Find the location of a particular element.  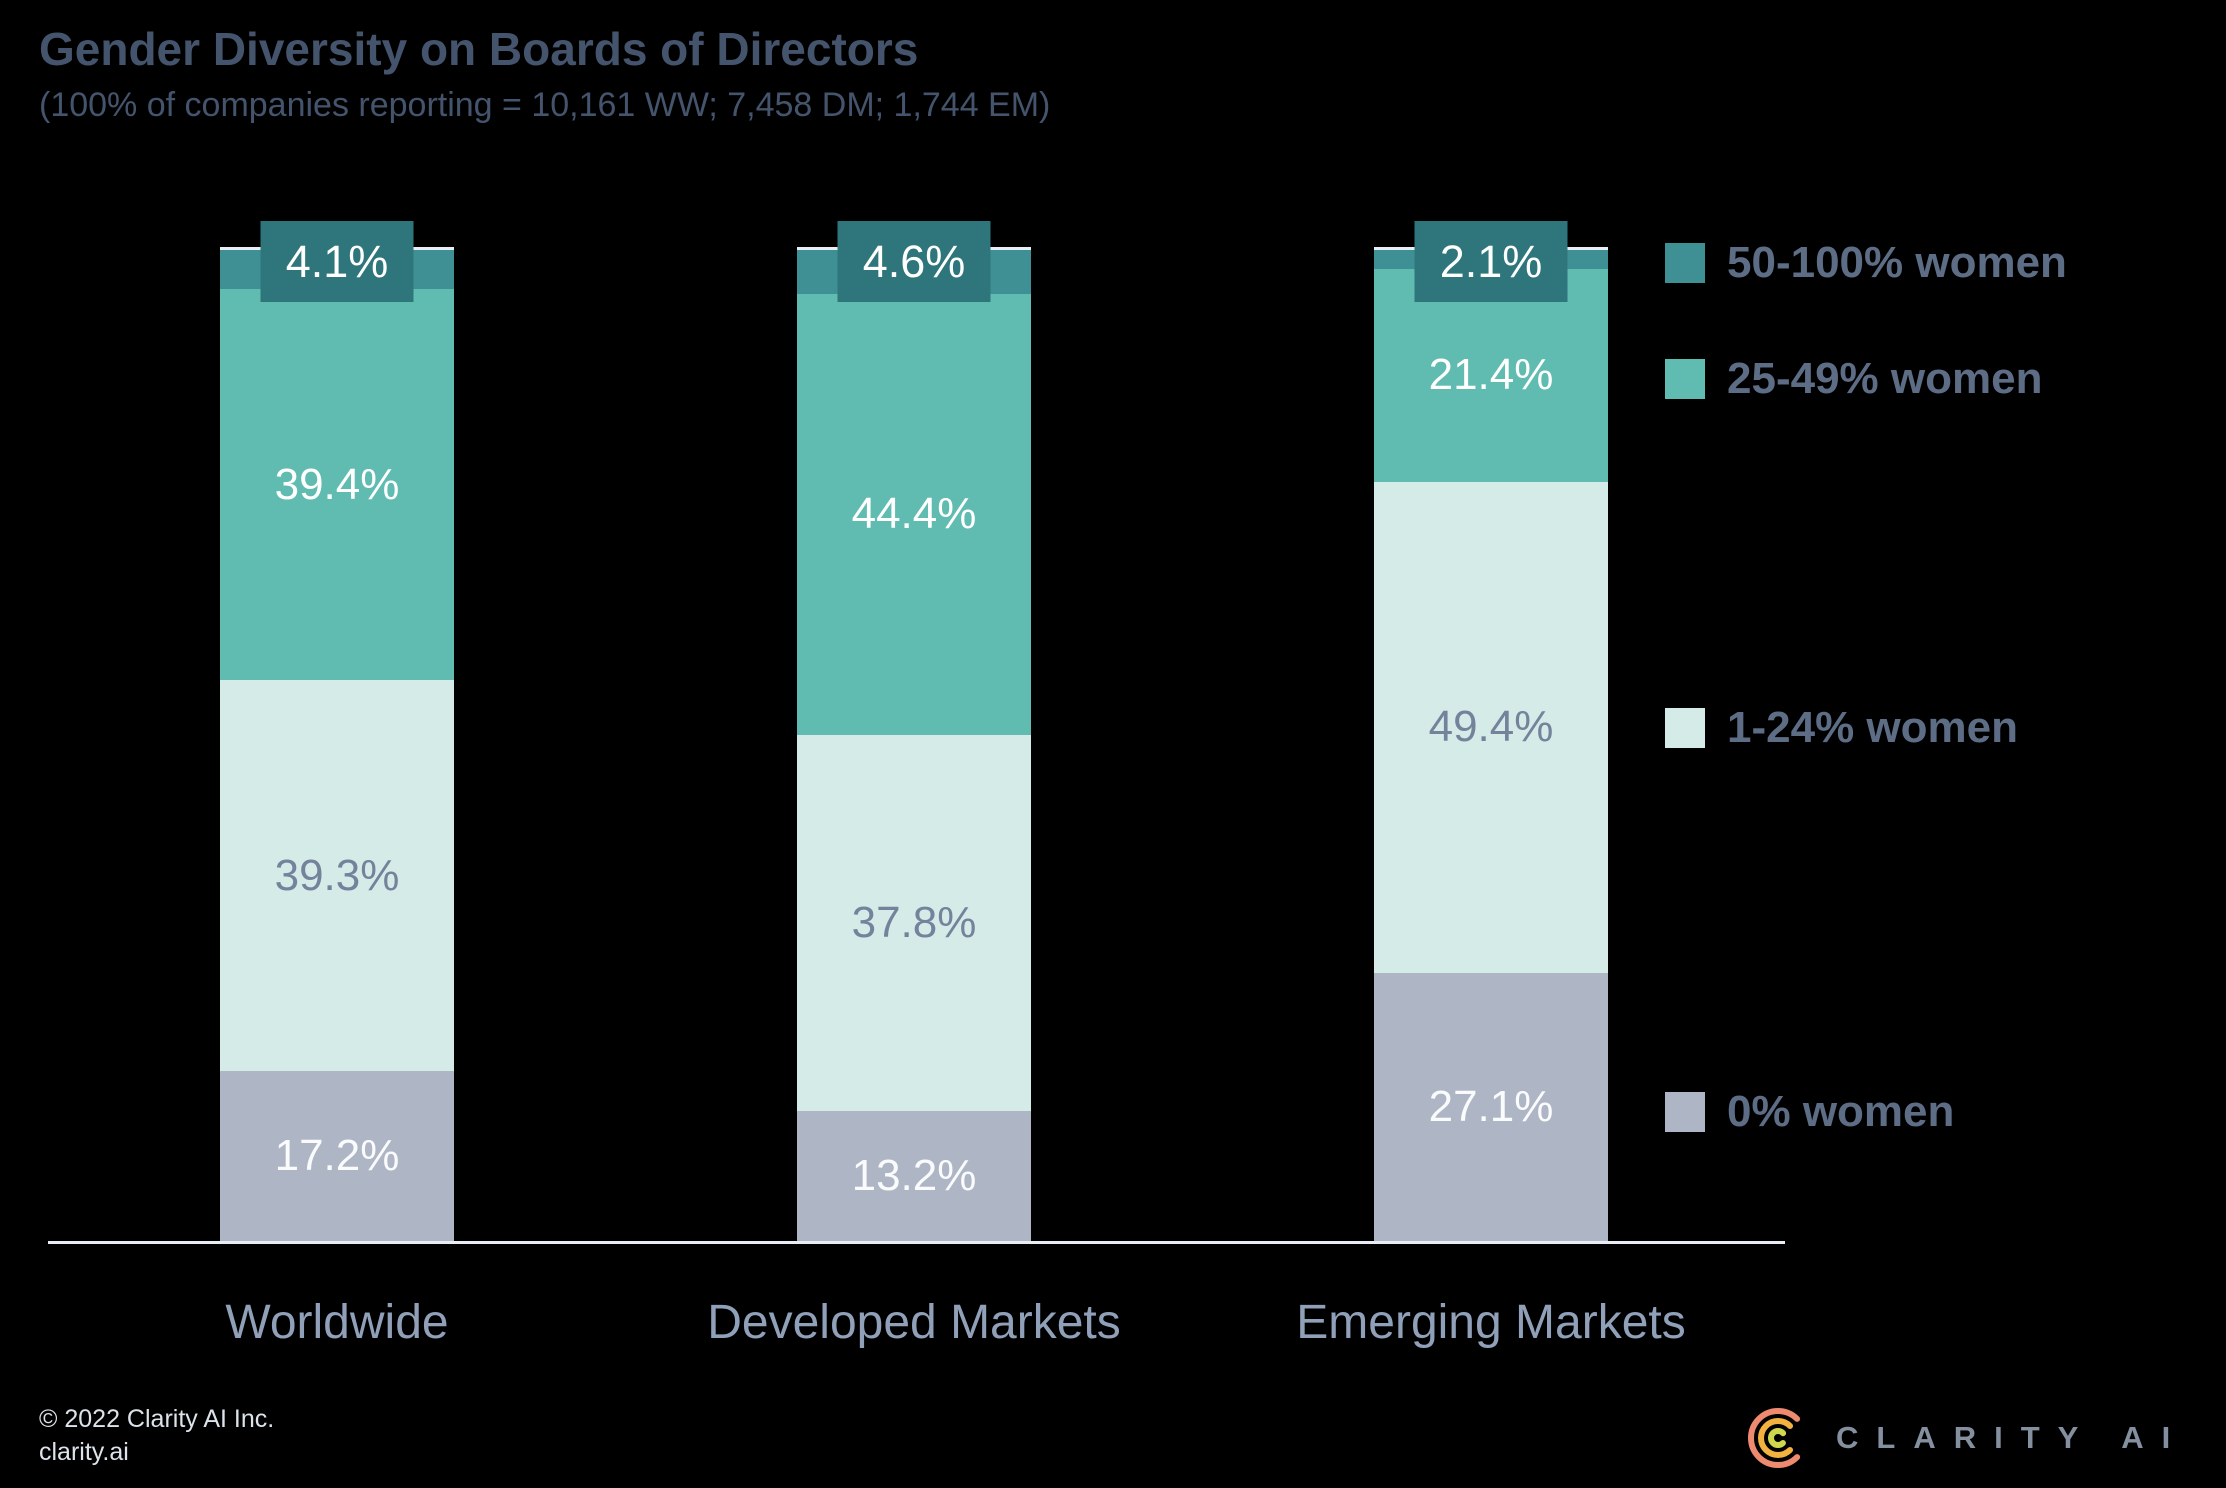

segment-25-49-women-worldwide: 39.4% is located at coordinates (337, 484).